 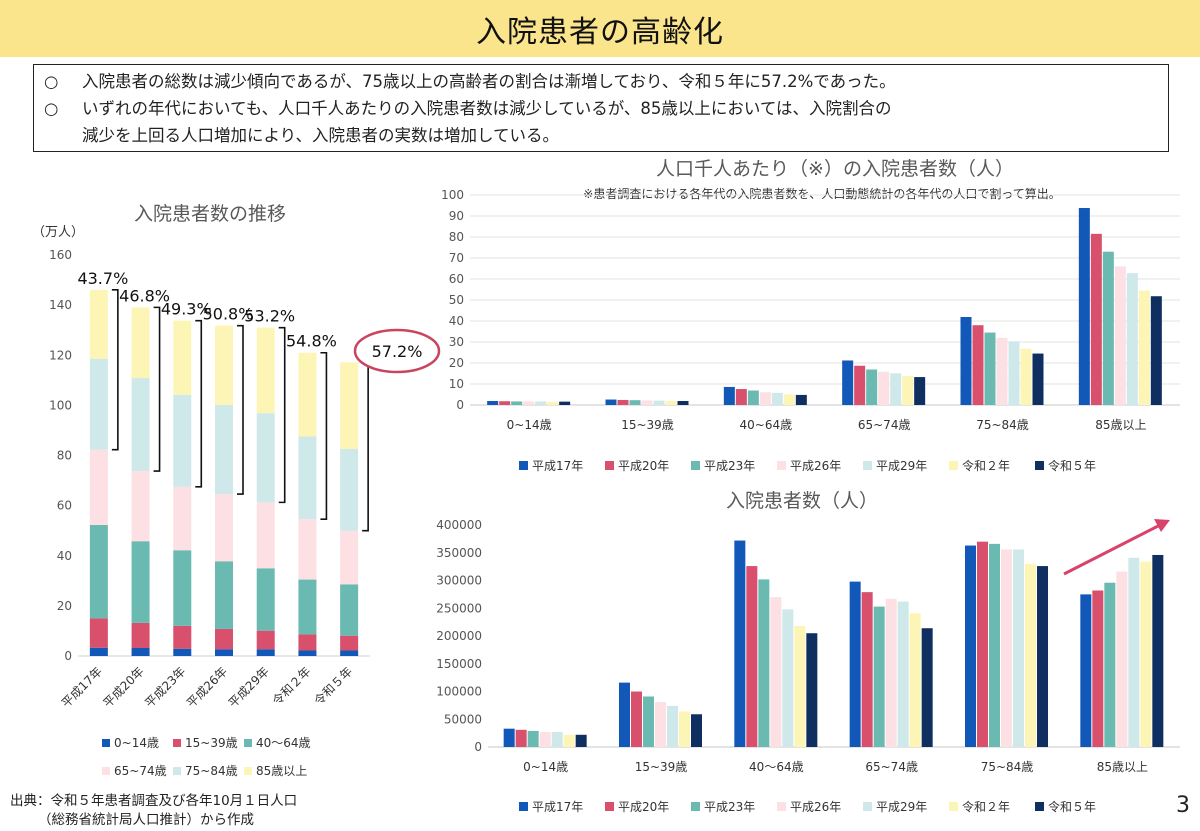 What do you see at coordinates (58, 232) in the screenshot?
I see `y-axis-label: （万人）` at bounding box center [58, 232].